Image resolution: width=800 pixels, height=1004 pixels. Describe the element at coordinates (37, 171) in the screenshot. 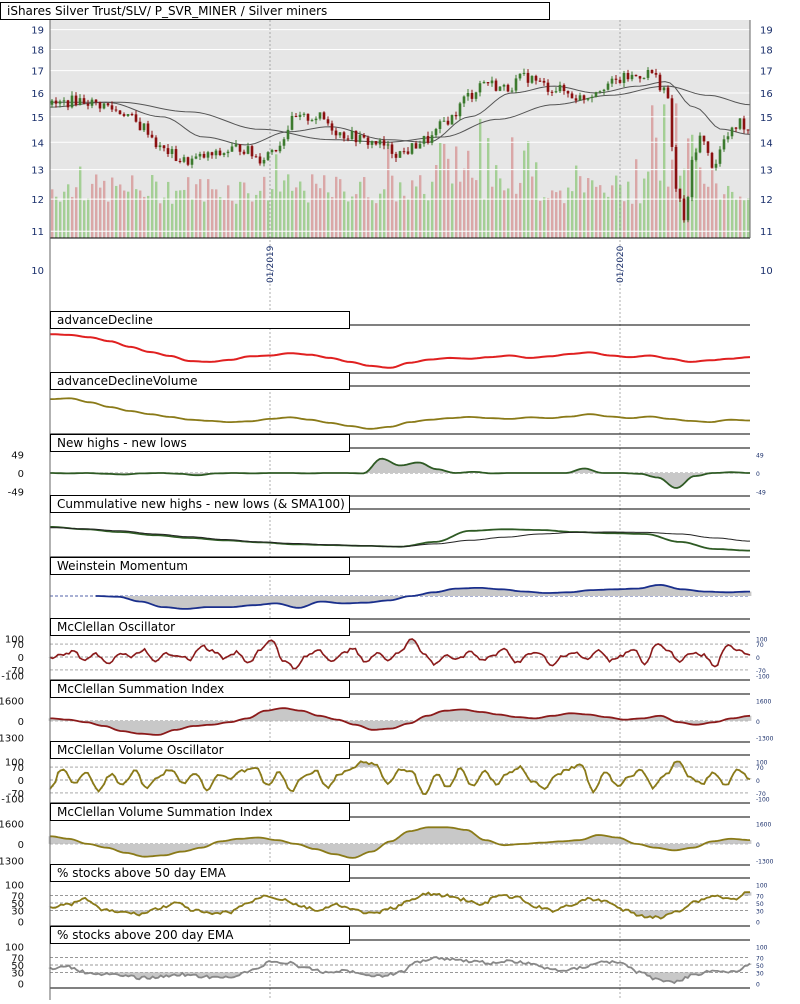

I see `price-axis-tick-left: 13` at that location.